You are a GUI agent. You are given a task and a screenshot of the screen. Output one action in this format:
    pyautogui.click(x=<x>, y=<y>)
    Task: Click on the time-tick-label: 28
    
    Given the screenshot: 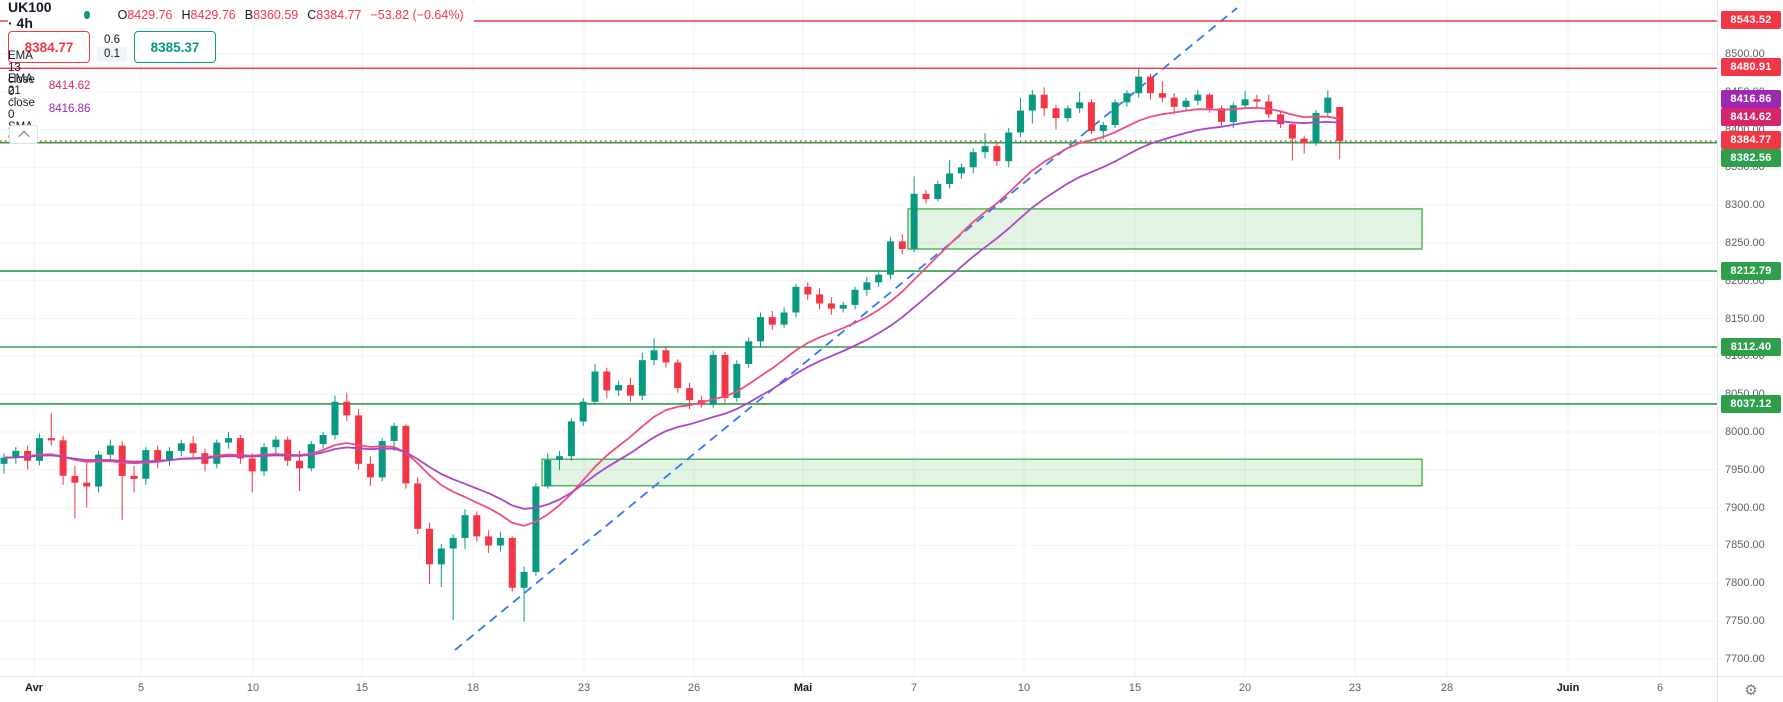 What is the action you would take?
    pyautogui.click(x=1447, y=688)
    